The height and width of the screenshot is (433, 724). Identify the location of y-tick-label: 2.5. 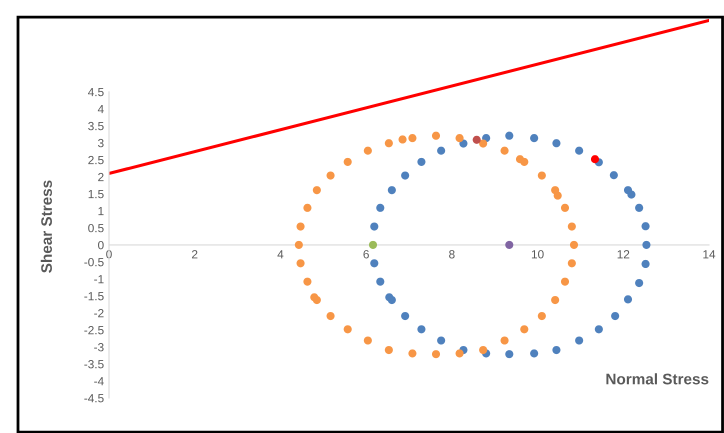
(96, 160).